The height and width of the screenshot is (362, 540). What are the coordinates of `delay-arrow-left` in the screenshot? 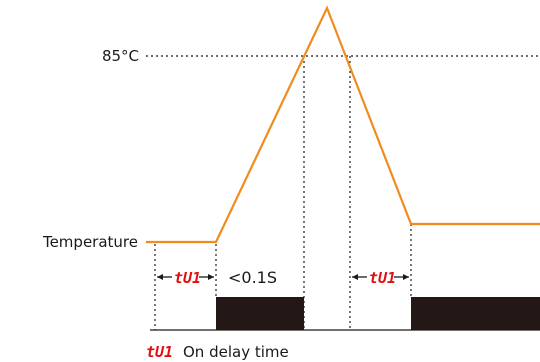 It's located at (185, 277).